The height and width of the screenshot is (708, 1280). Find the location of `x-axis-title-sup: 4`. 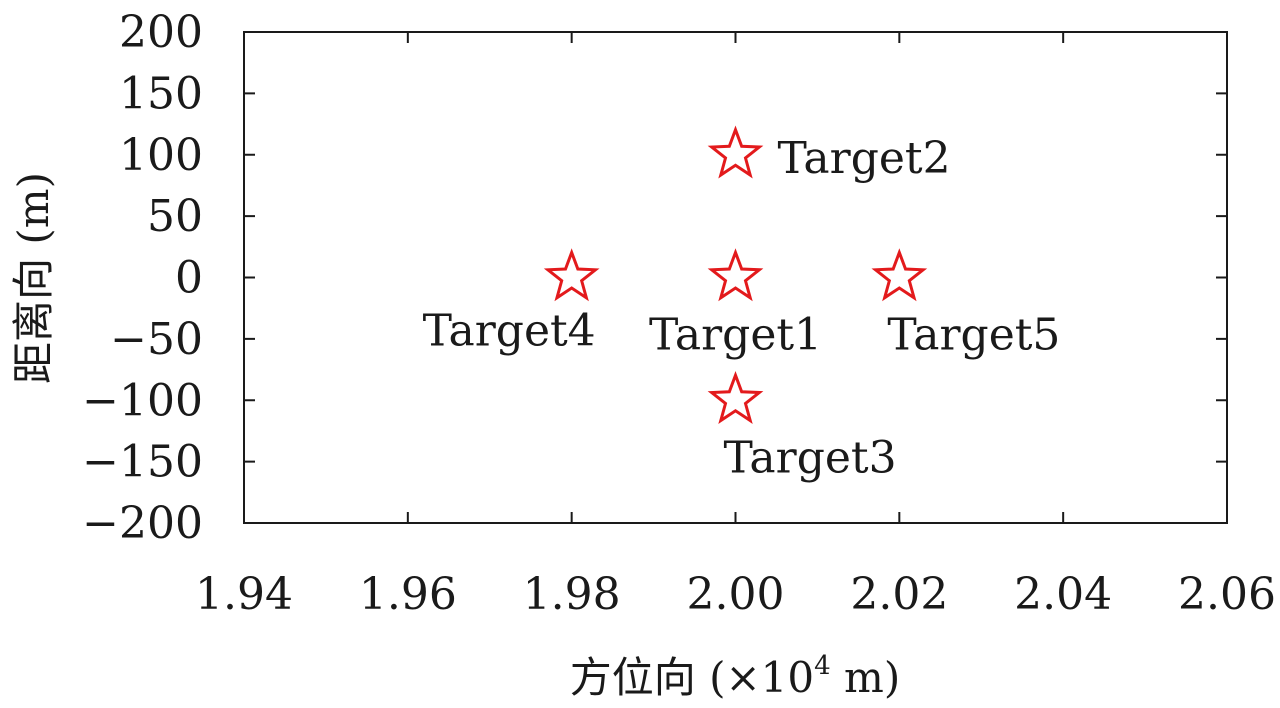

x-axis-title-sup: 4 is located at coordinates (822, 666).